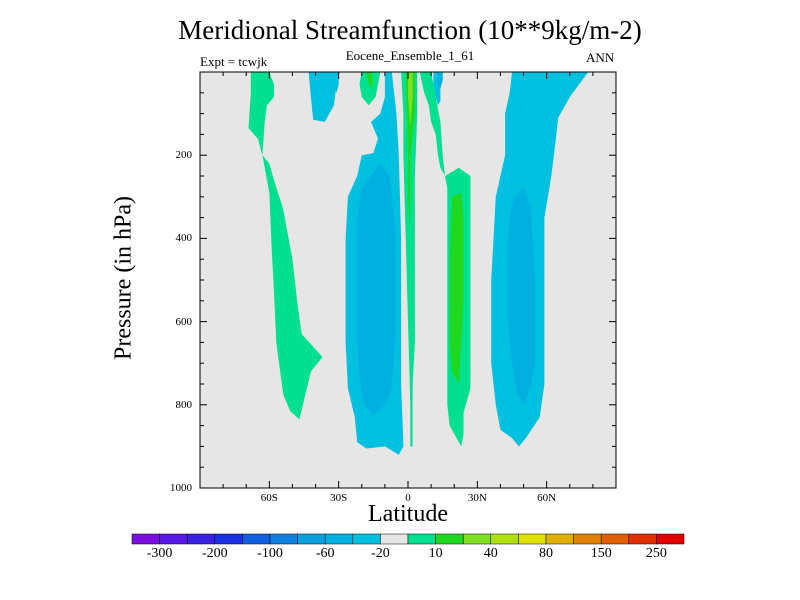 The height and width of the screenshot is (600, 800). I want to click on colorbar-label: -100, so click(270, 553).